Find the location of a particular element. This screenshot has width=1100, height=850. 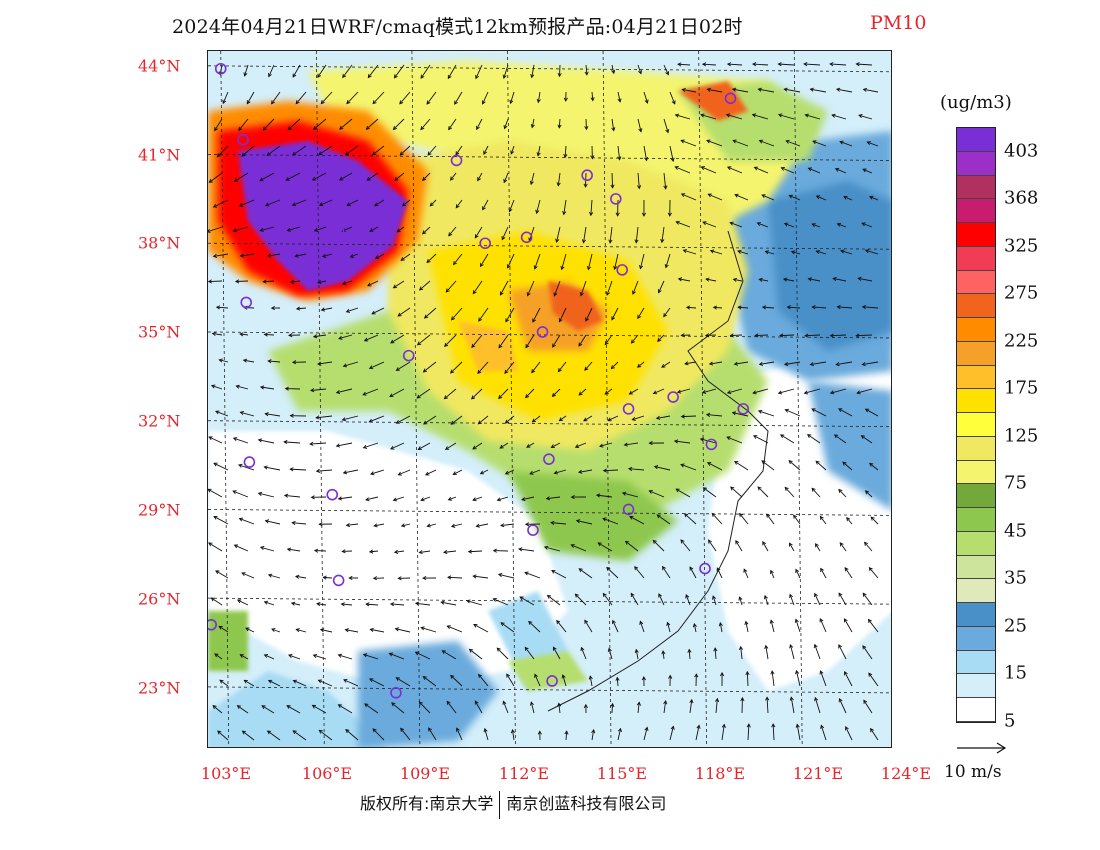

lon-label-118: 118°E is located at coordinates (720, 773).